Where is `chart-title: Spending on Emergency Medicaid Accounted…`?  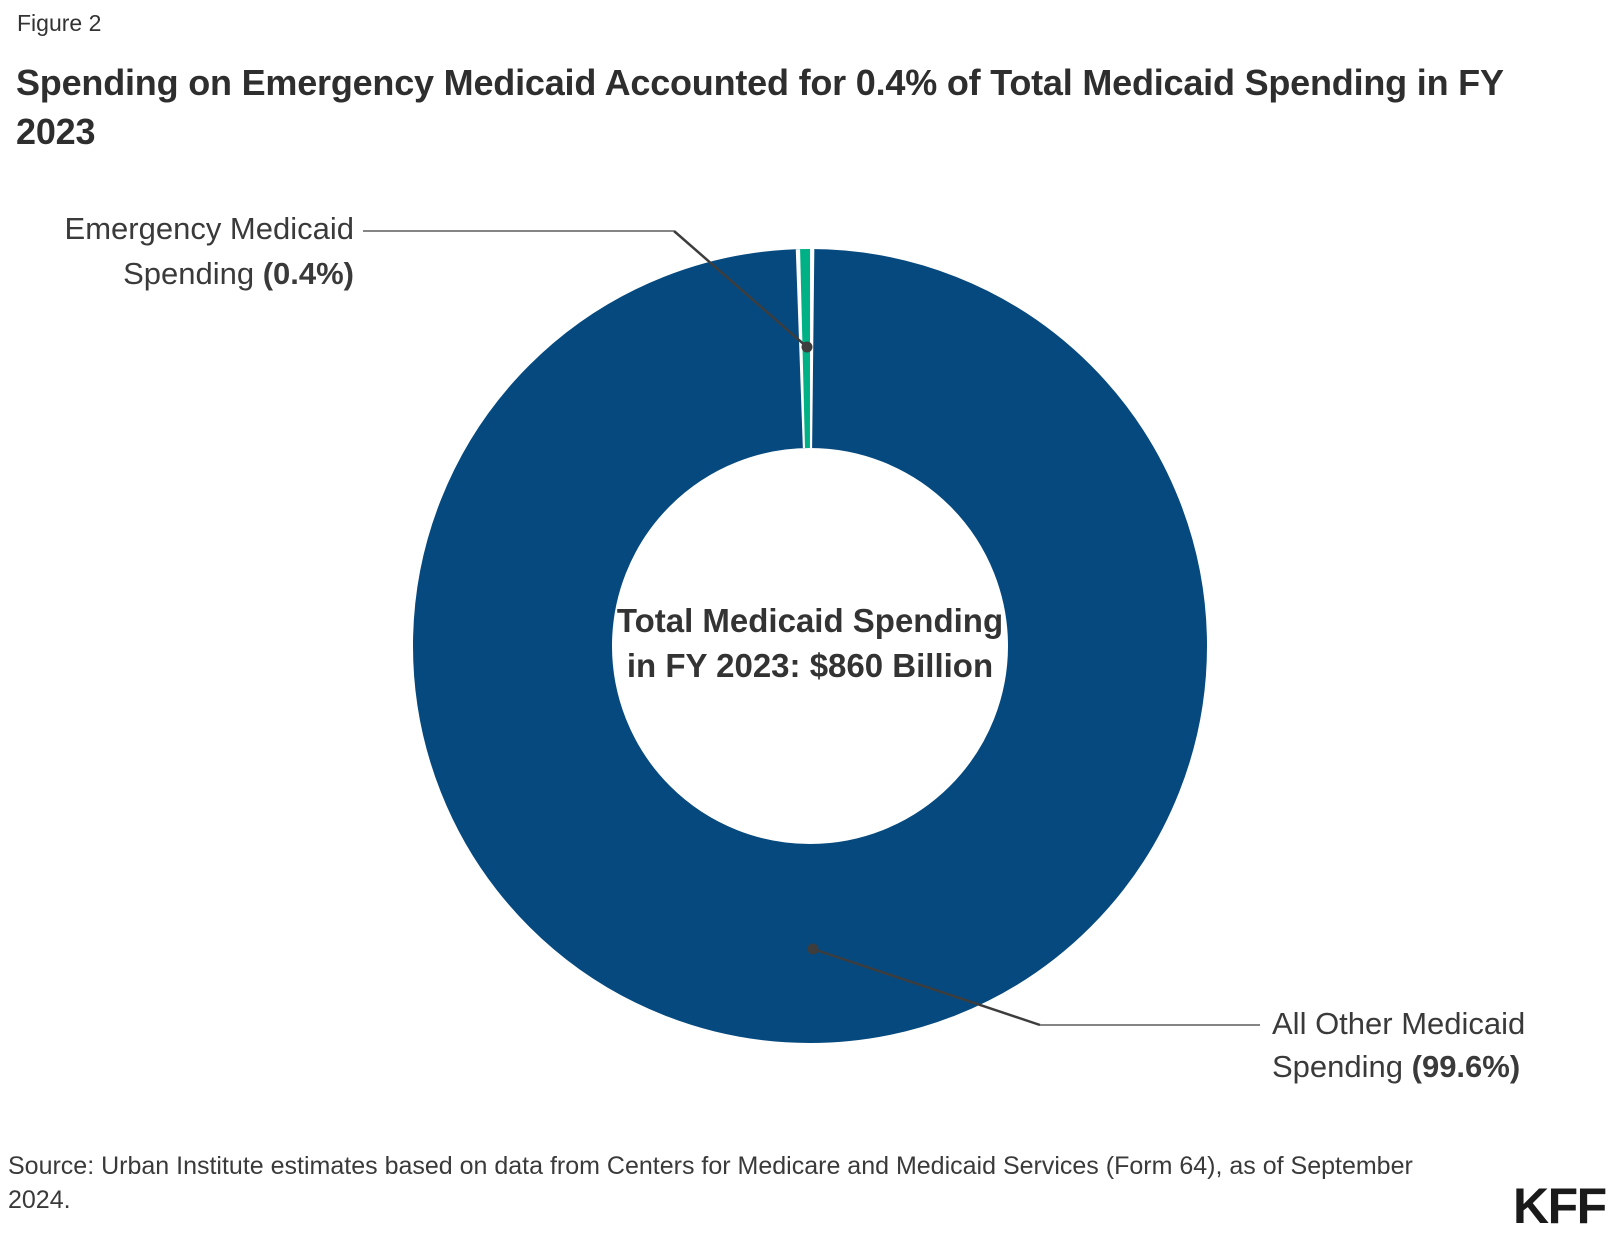 chart-title: Spending on Emergency Medicaid Accounted… is located at coordinates (760, 107).